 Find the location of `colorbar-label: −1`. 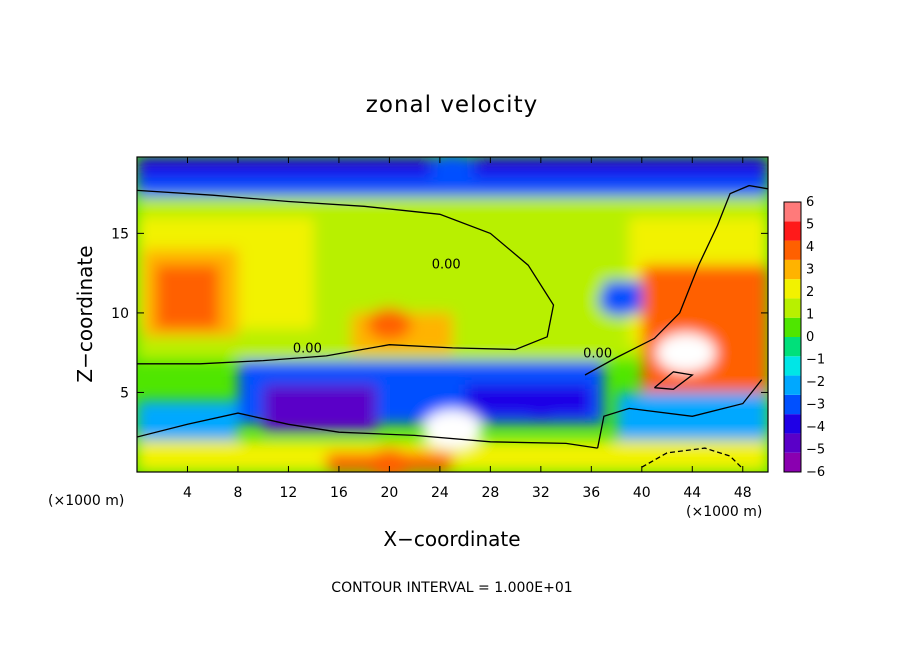

colorbar-label: −1 is located at coordinates (815, 360).